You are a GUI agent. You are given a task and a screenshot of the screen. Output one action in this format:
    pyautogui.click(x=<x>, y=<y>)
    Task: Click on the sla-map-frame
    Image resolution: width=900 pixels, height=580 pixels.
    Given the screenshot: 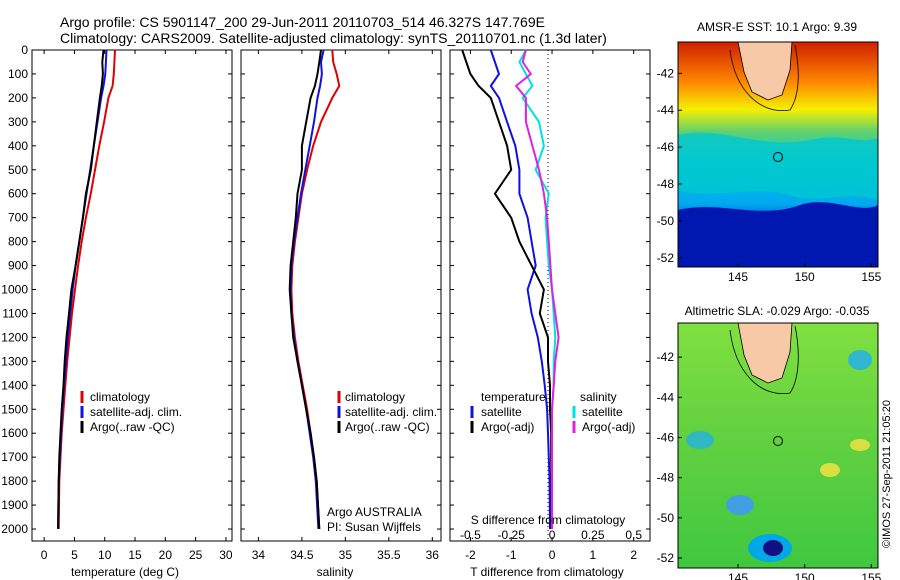 What is the action you would take?
    pyautogui.click(x=778, y=445)
    